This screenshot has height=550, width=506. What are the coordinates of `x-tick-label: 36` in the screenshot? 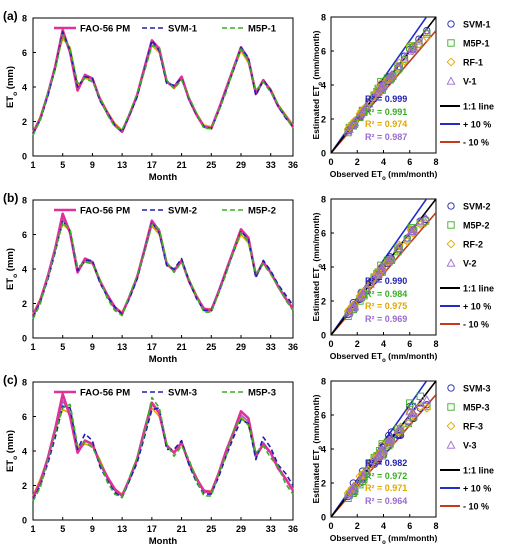 It's located at (293, 529).